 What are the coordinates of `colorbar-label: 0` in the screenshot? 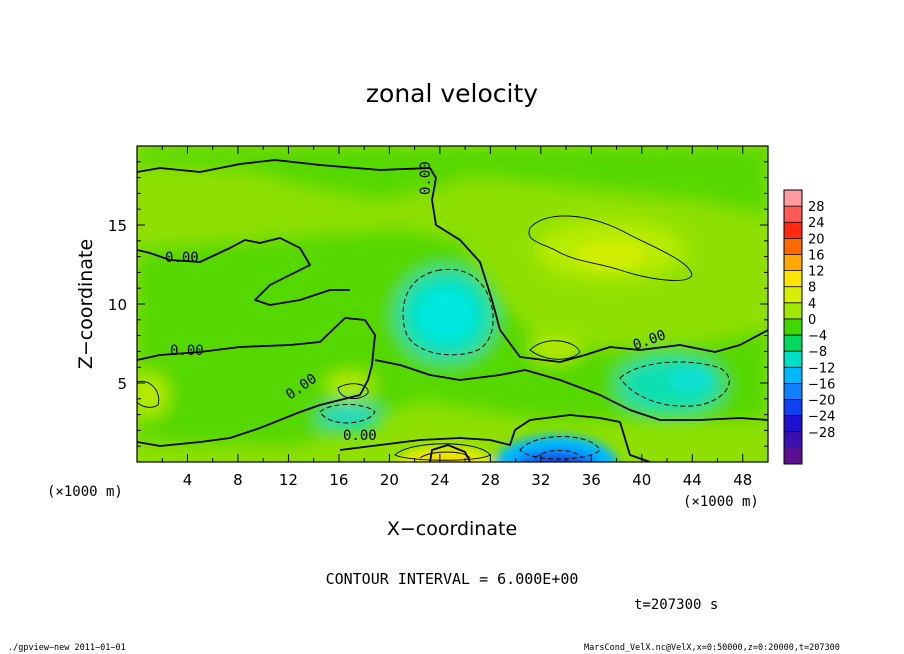 It's located at (812, 320).